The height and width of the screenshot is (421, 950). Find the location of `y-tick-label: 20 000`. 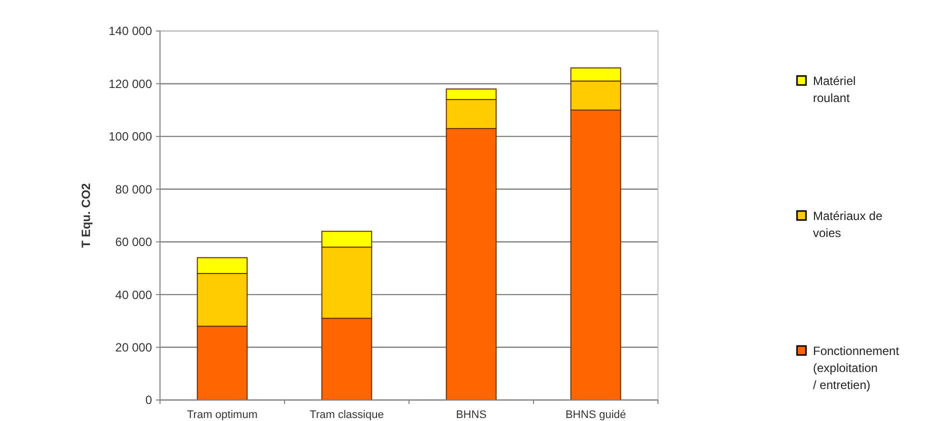

y-tick-label: 20 000 is located at coordinates (133, 347).